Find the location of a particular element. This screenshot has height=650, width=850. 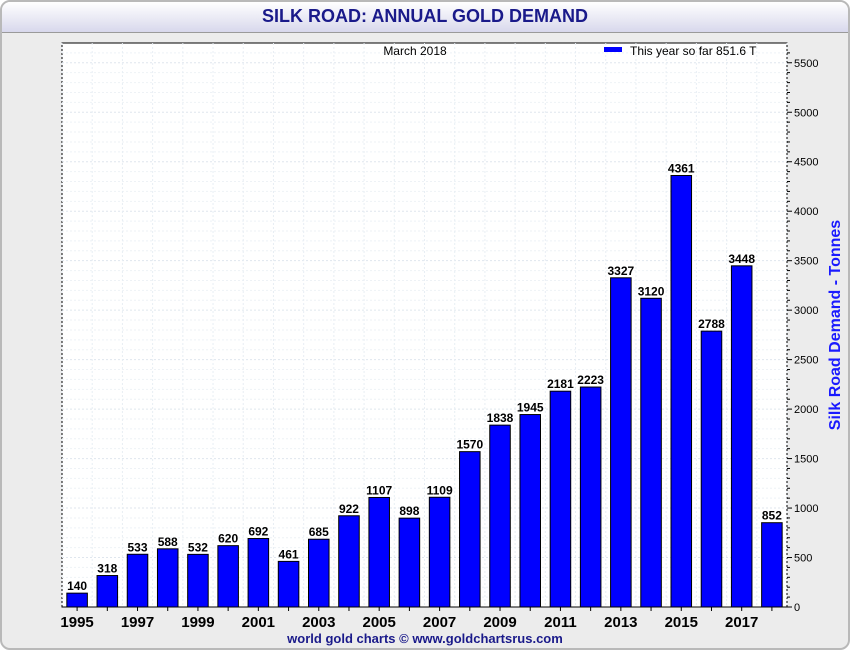

data-label-2010: 1945 is located at coordinates (530, 408).